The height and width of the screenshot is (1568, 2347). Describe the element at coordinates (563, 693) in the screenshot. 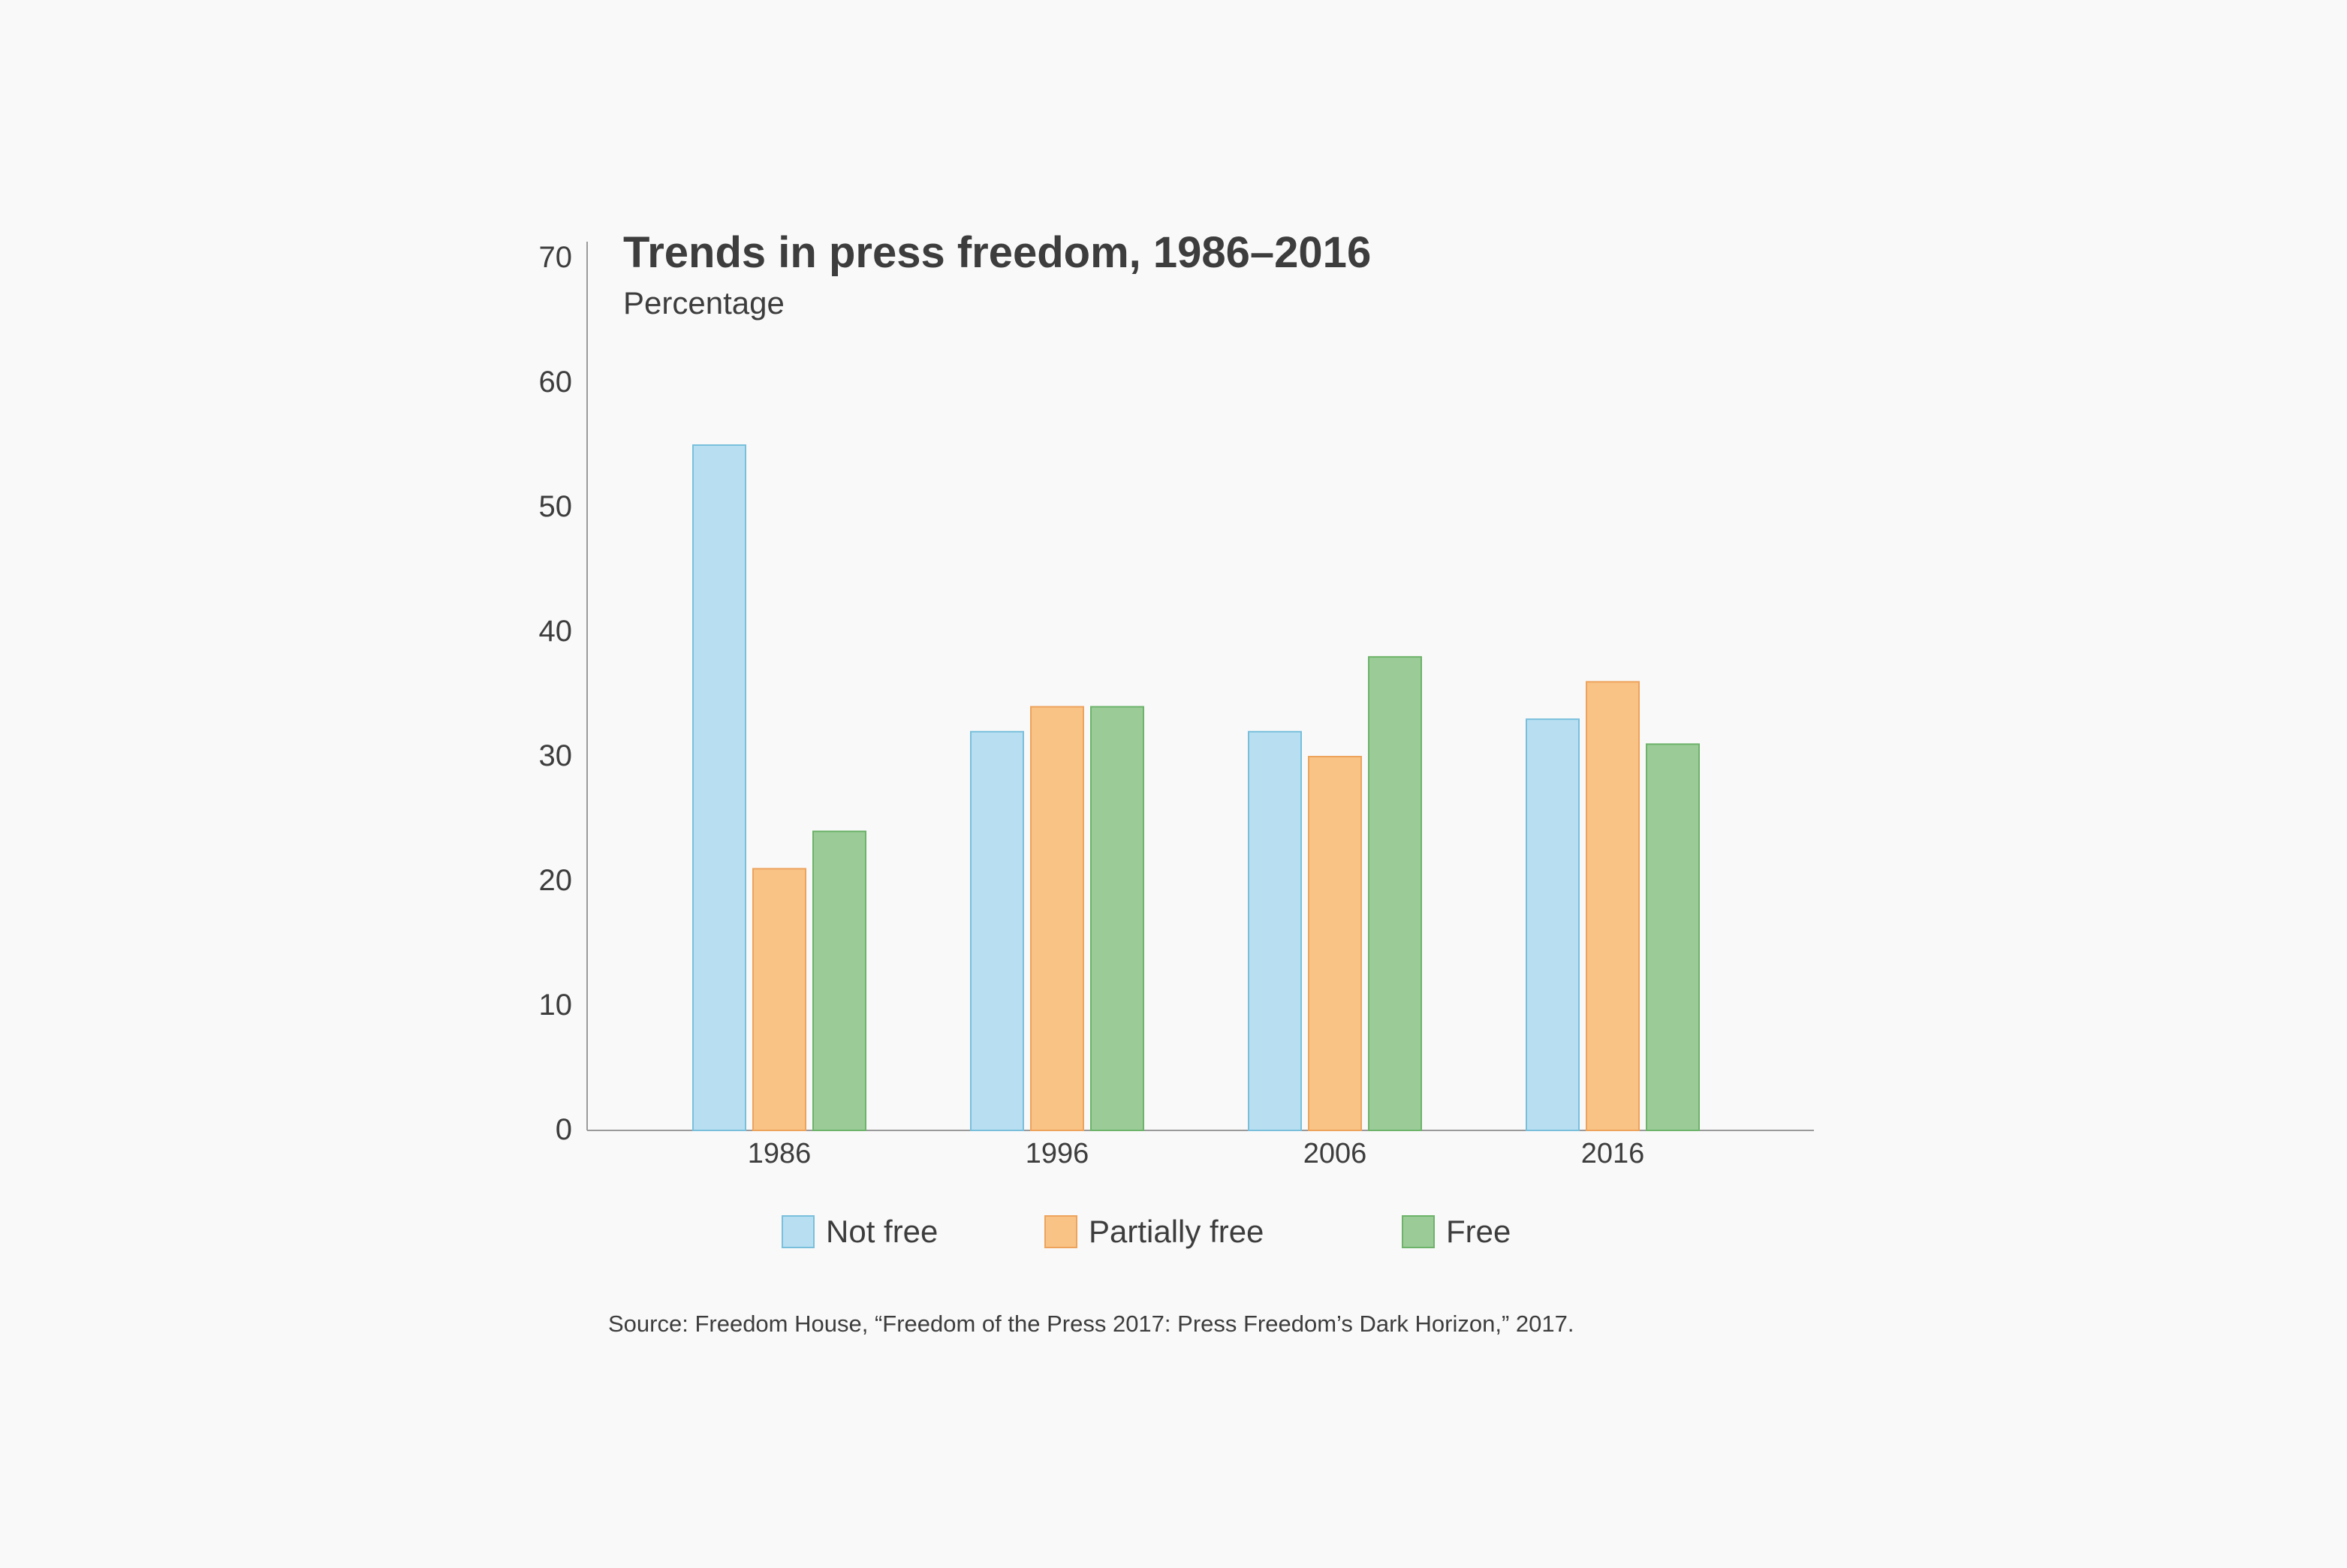

I see `y-axis: 0 10 20 30 40 50 60 70` at that location.